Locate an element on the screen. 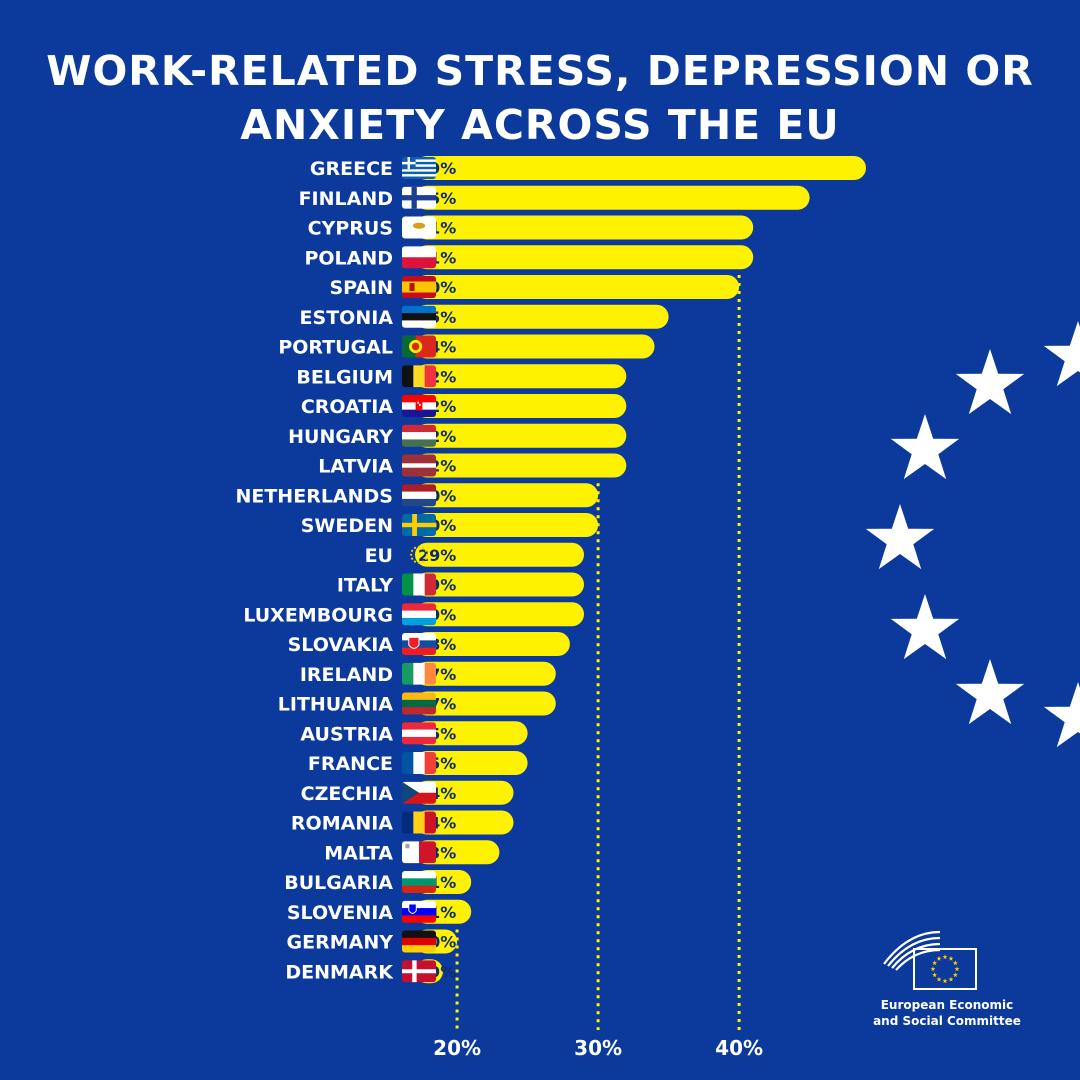 The height and width of the screenshot is (1080, 1080). country-label: LITHUANIA is located at coordinates (336, 705).